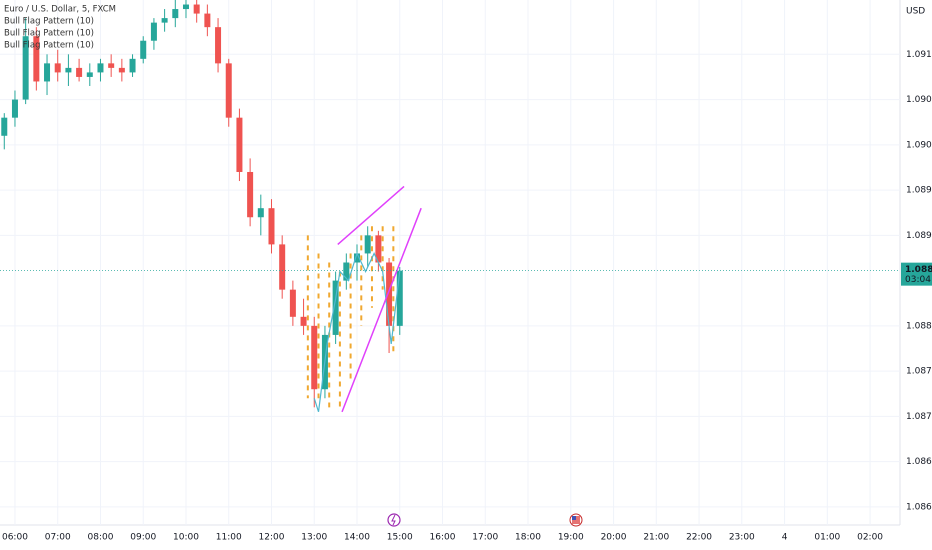 This screenshot has width=932, height=550. Describe the element at coordinates (229, 538) in the screenshot. I see `x-tick-label: 11:00` at that location.